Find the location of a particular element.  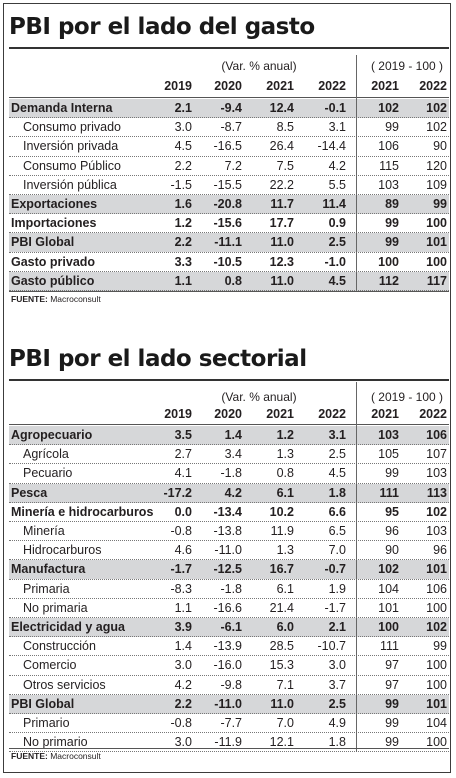

row-value-col-2: 16.7 is located at coordinates (281, 569).